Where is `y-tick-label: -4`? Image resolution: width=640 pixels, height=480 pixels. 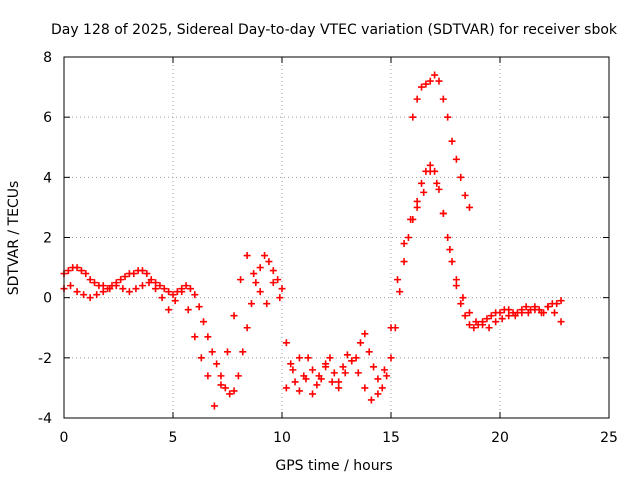 y-tick-label: -4 is located at coordinates (45, 419).